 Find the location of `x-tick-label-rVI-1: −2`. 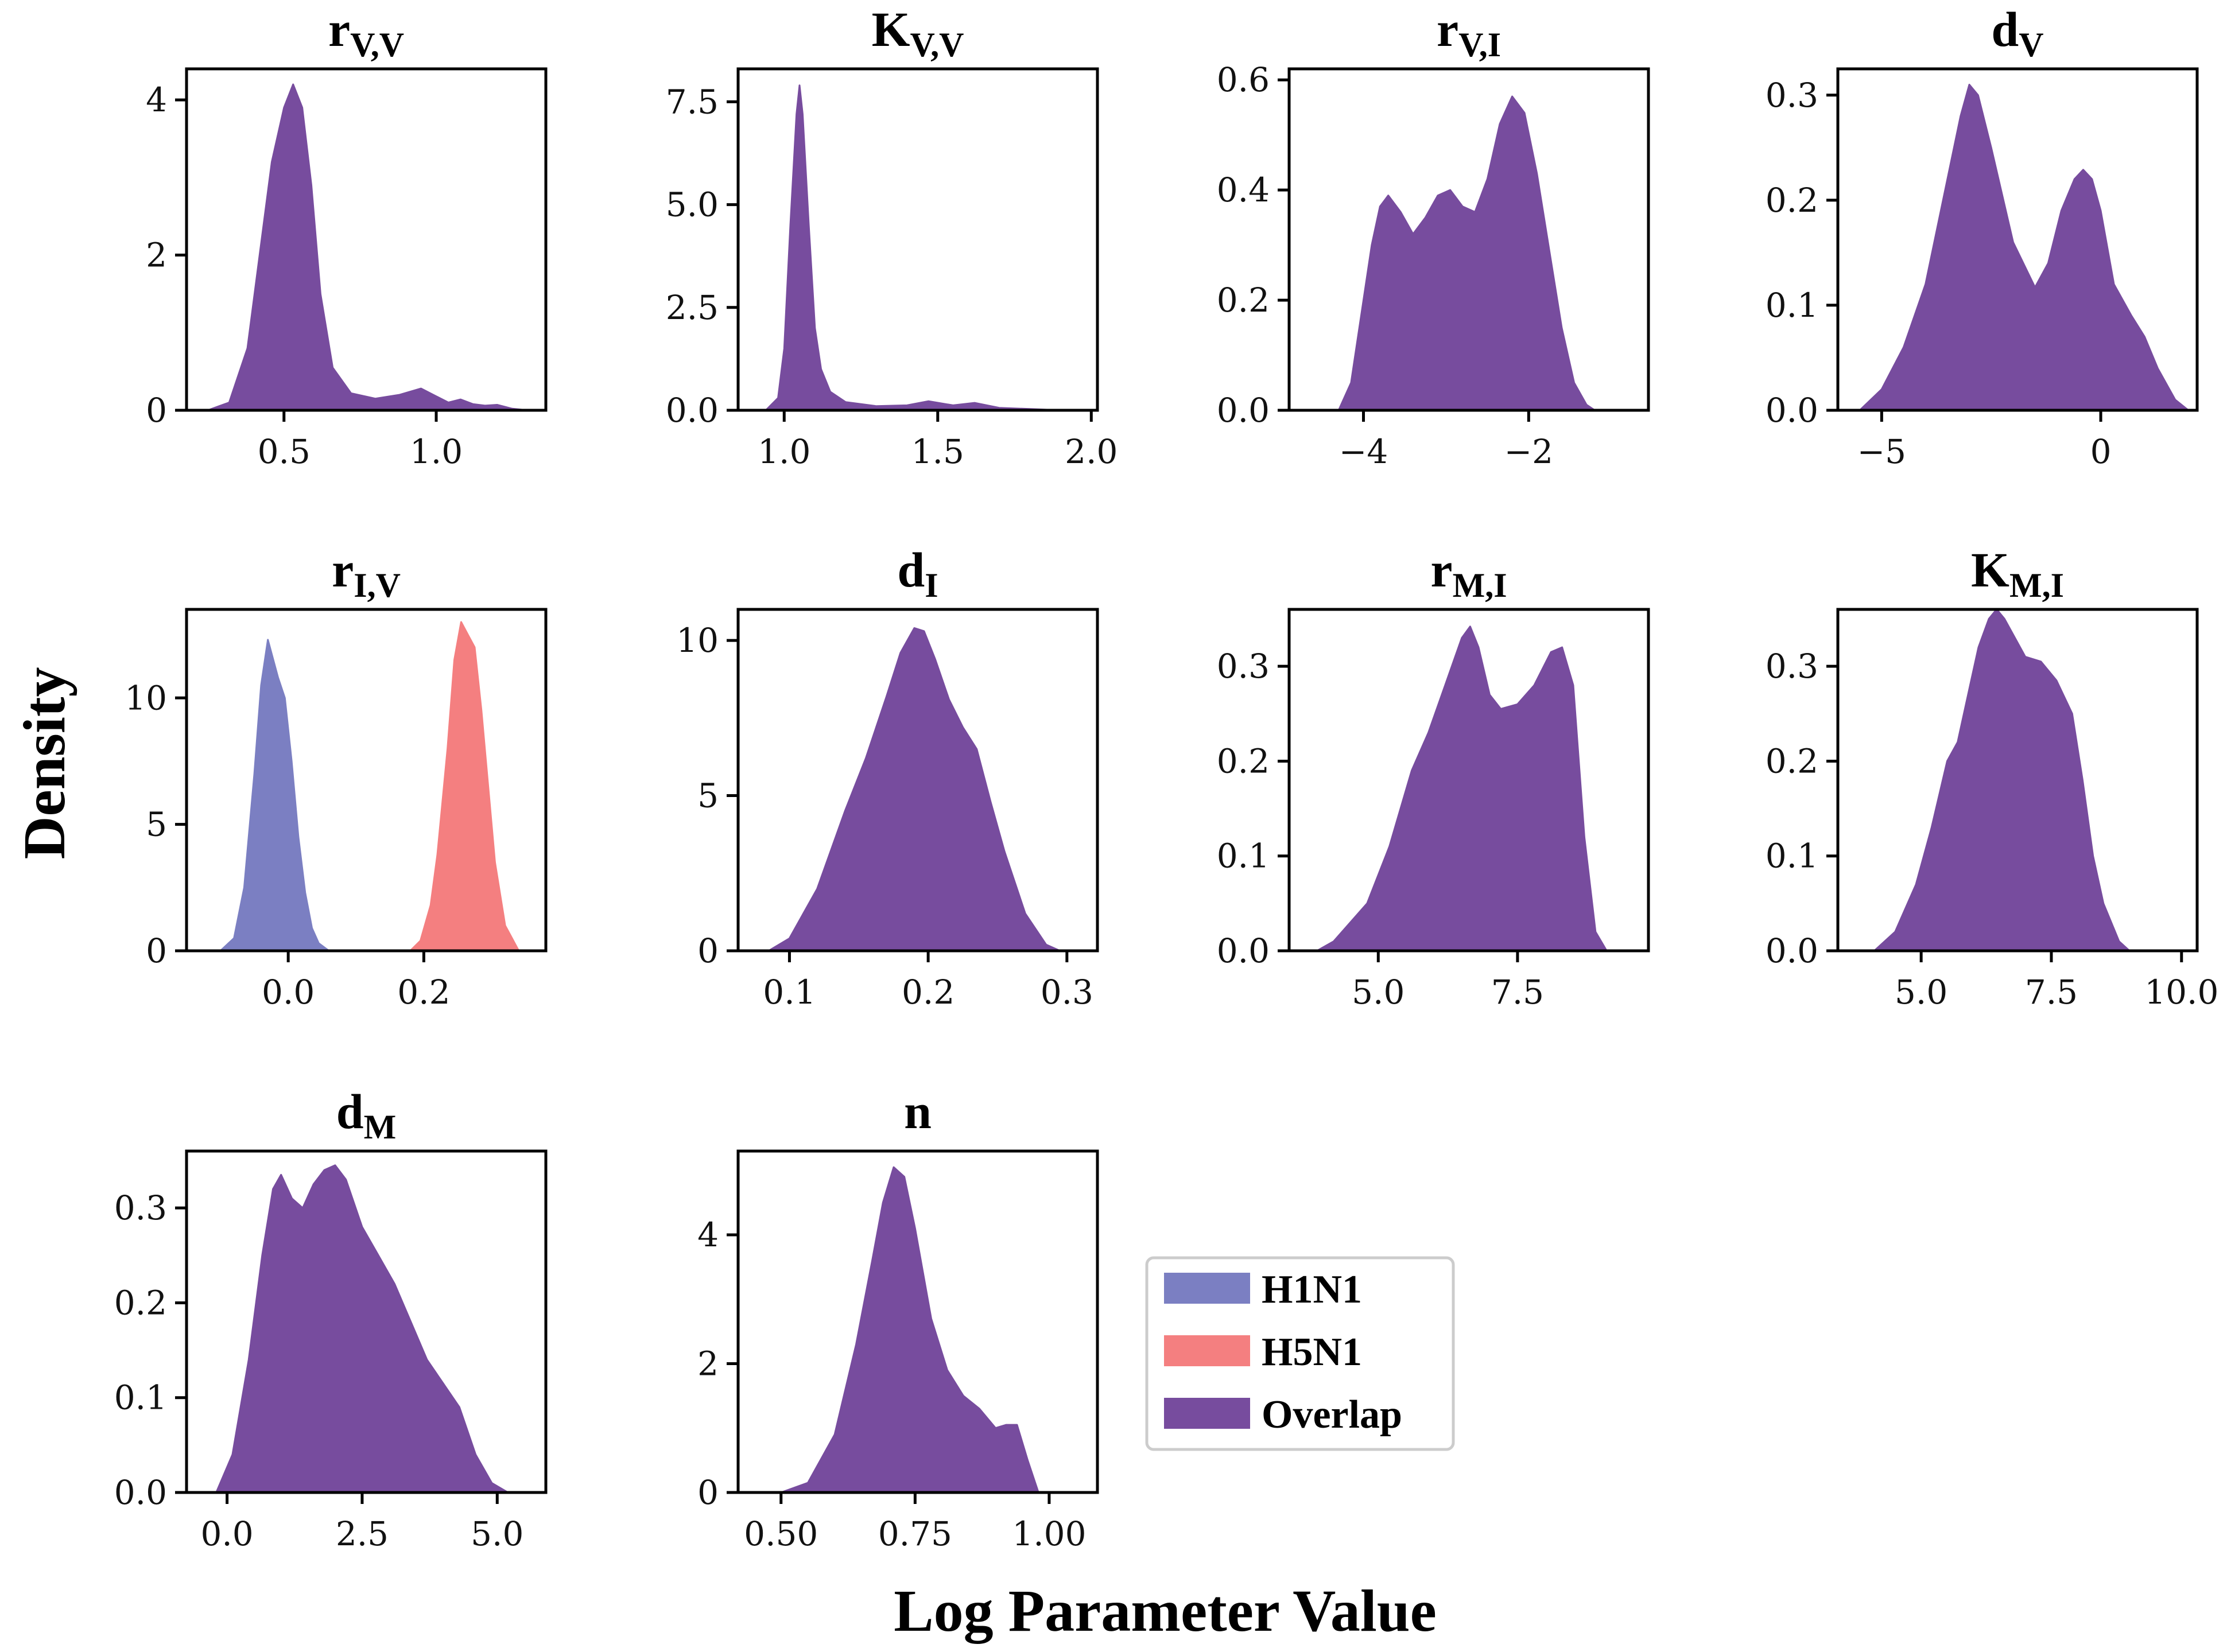

x-tick-label-rVI-1: −2 is located at coordinates (1529, 451).